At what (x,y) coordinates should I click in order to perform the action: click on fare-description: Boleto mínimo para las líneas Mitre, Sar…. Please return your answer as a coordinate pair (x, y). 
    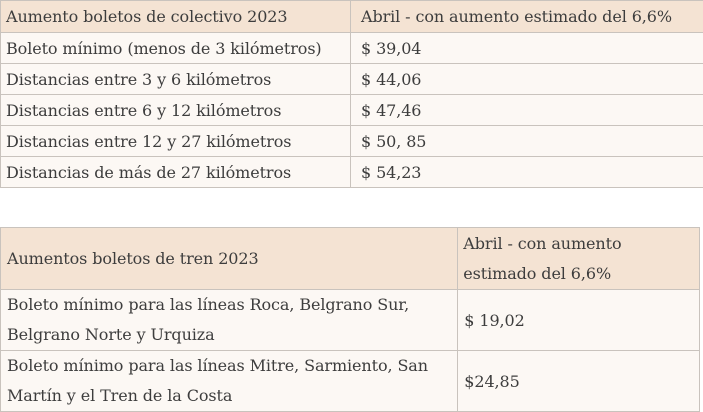
    Looking at the image, I should click on (229, 381).